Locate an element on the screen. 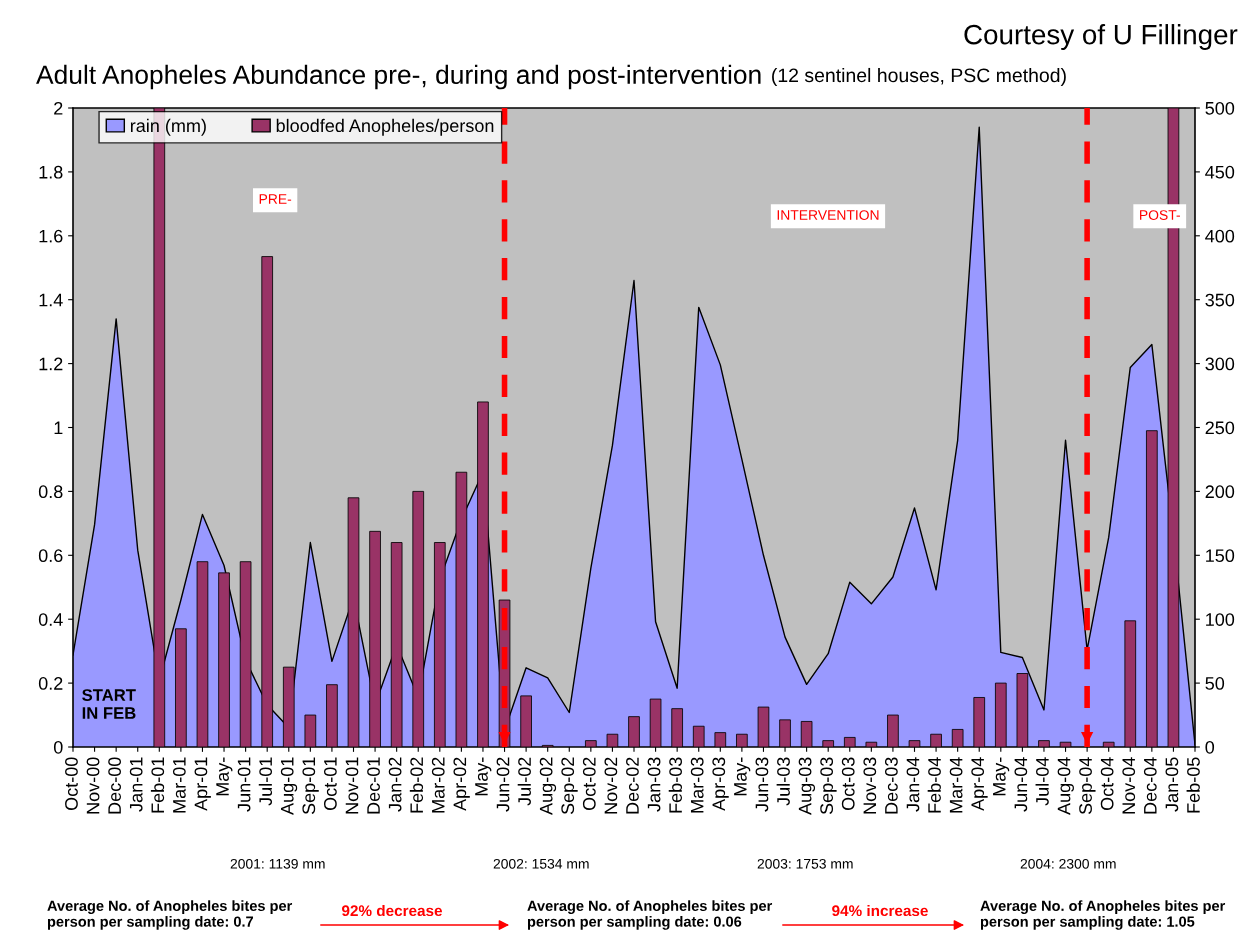  y-tick-label: 0.8 is located at coordinates (50, 492).